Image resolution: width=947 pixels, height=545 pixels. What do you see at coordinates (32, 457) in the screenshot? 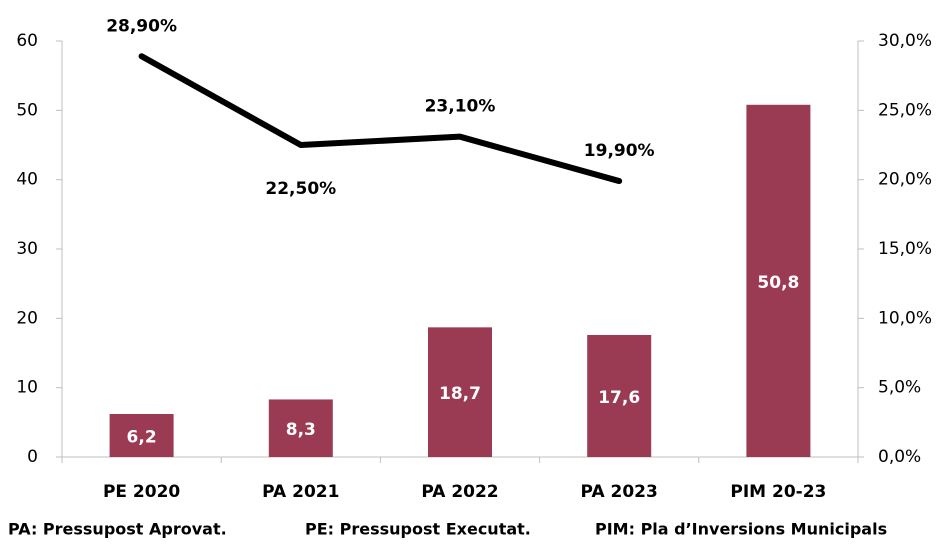
I see `y-tick-label: 0` at bounding box center [32, 457].